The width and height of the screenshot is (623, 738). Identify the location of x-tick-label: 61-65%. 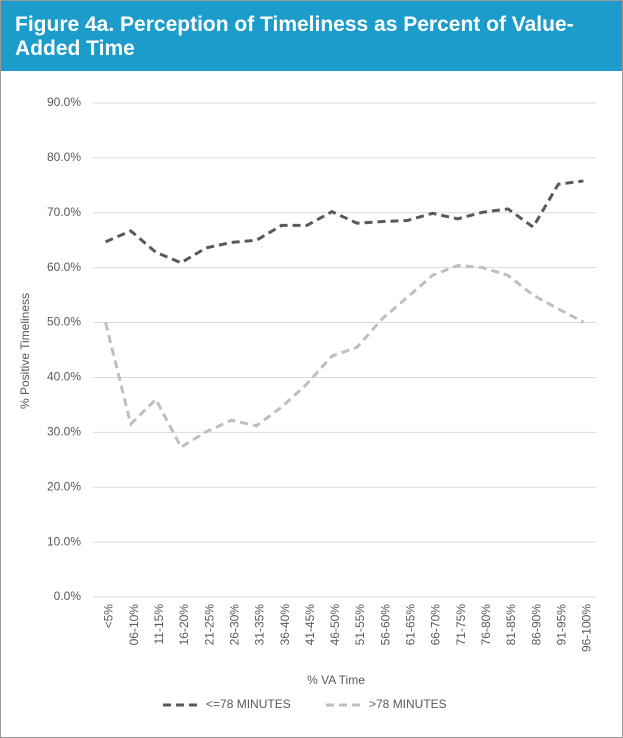
(411, 625).